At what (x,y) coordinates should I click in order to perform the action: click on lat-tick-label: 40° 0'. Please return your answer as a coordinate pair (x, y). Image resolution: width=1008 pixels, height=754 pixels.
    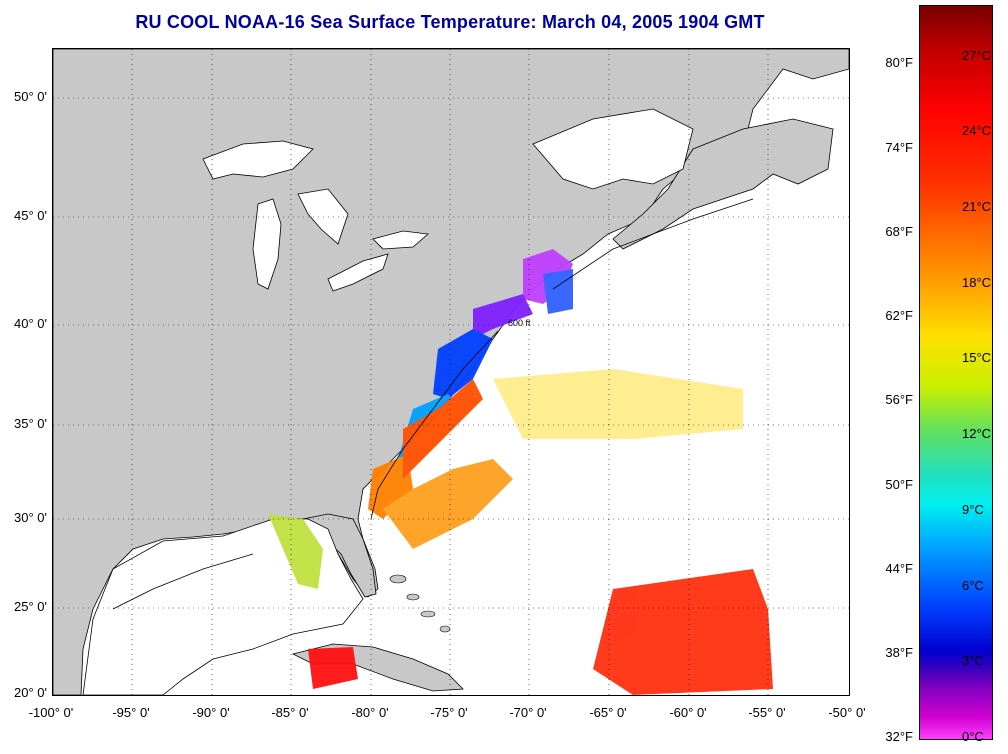
    Looking at the image, I should click on (30, 323).